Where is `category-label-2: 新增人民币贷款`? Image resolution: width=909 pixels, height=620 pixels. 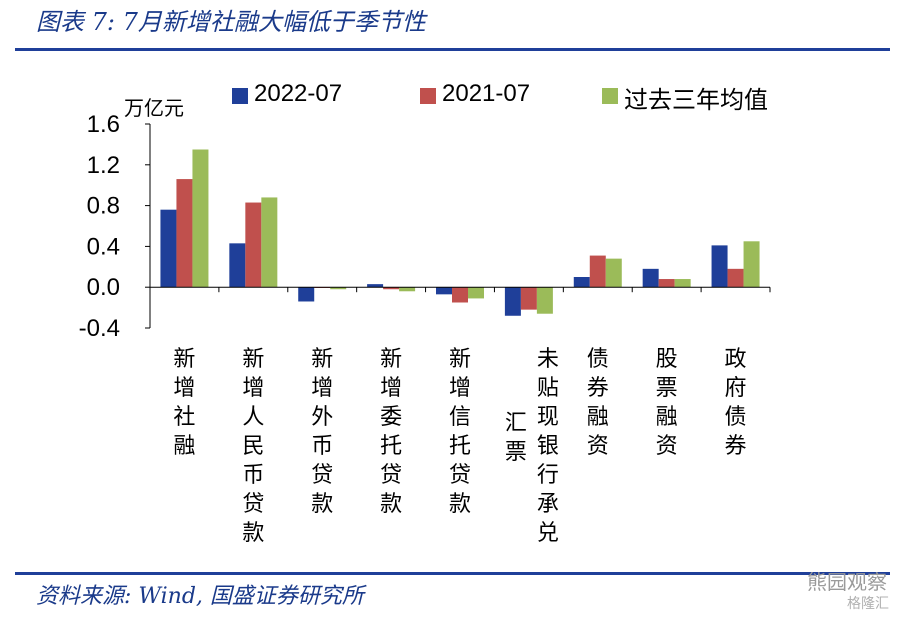 category-label-2: 新增人民币贷款 is located at coordinates (253, 446).